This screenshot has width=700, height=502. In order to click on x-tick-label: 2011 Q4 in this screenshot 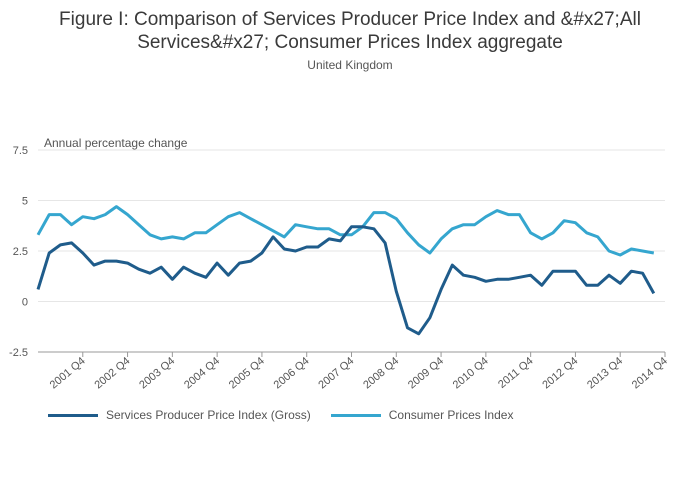, I will do `click(515, 373)`.